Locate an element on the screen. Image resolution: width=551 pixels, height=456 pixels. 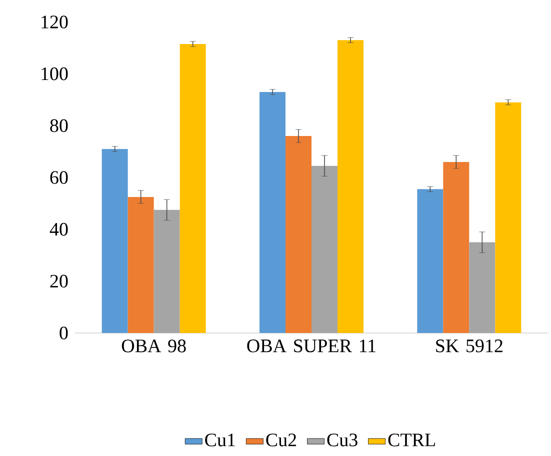
legend-label: Cu2 is located at coordinates (281, 440).